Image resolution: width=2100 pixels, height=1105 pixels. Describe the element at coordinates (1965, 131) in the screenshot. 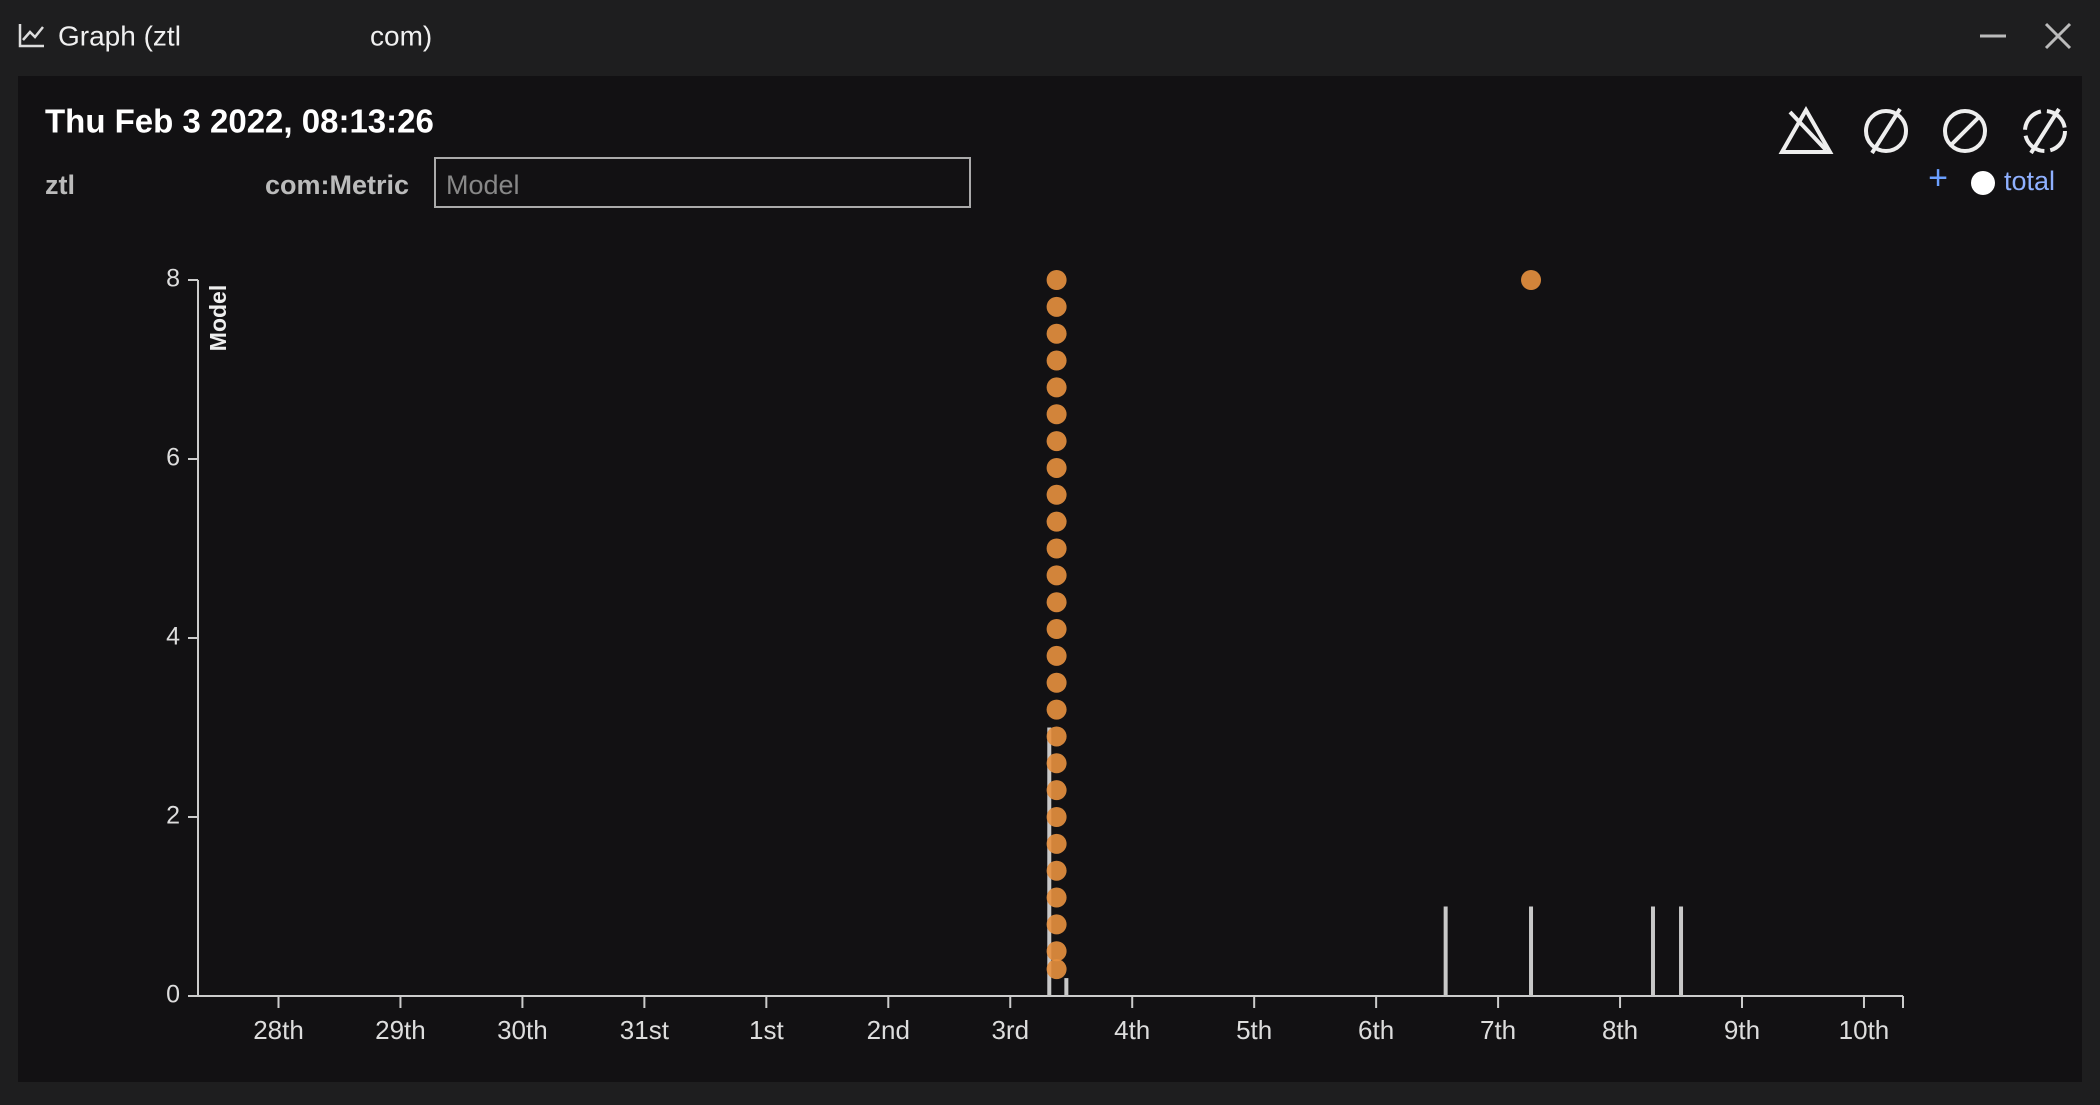

I see `zoom-icon` at that location.